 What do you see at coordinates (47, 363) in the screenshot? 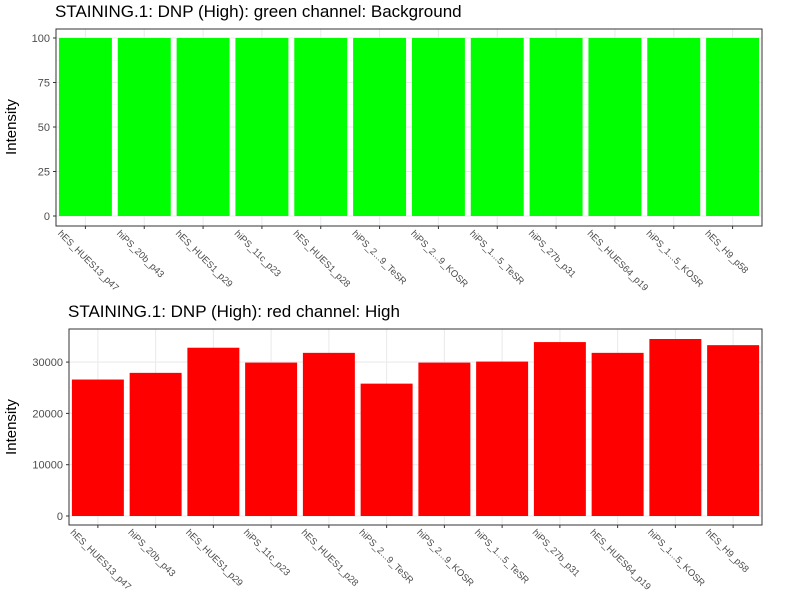
I see `y-tick-label: 30000` at bounding box center [47, 363].